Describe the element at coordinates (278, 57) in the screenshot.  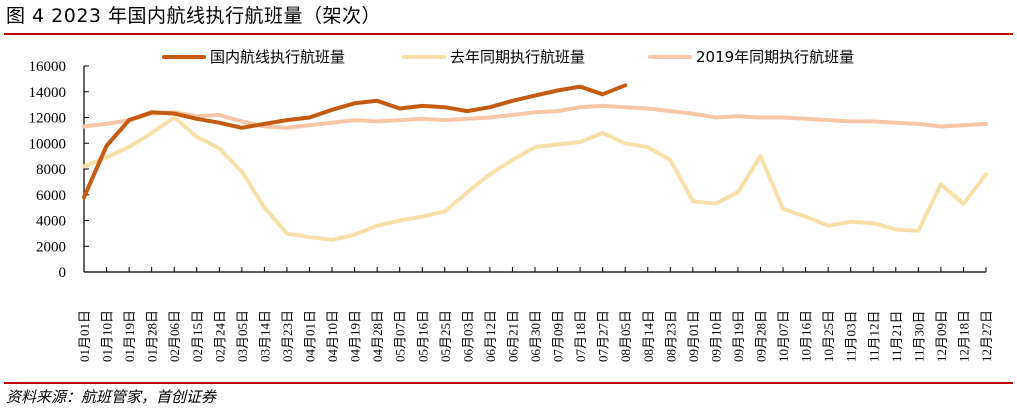
I see `legend-label-domestic: 国内航线执行航班量` at that location.